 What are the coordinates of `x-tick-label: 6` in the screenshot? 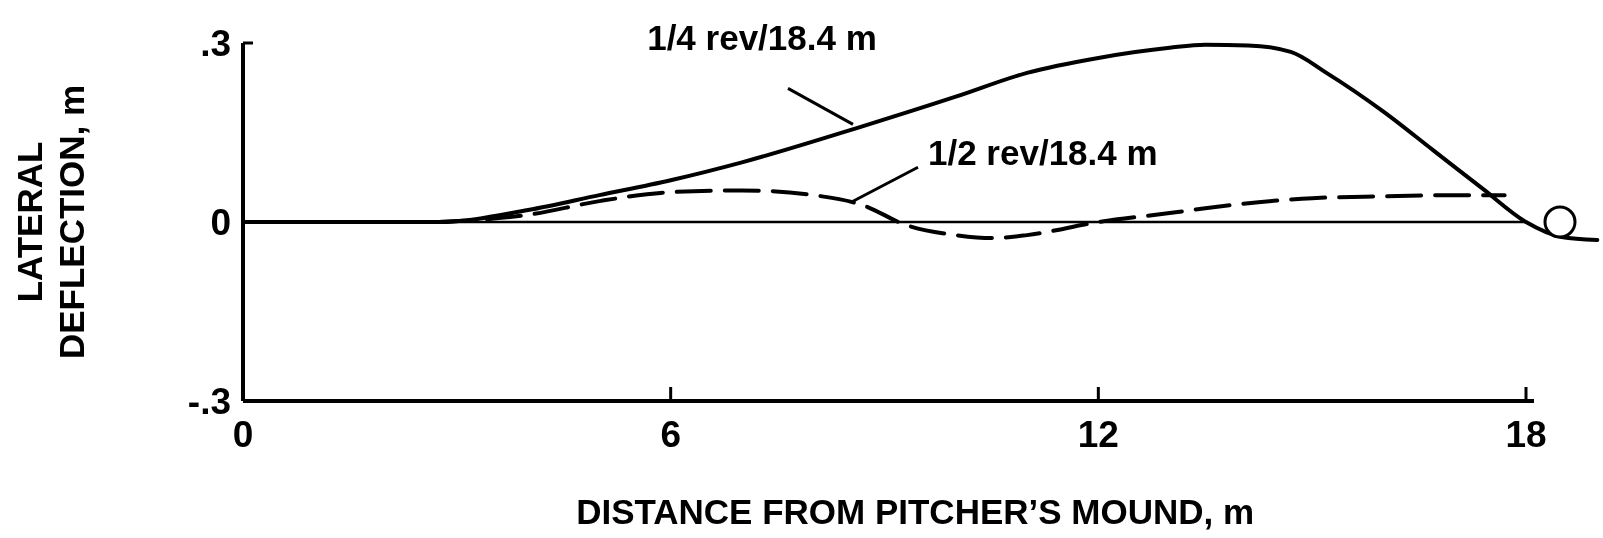 It's located at (670, 434).